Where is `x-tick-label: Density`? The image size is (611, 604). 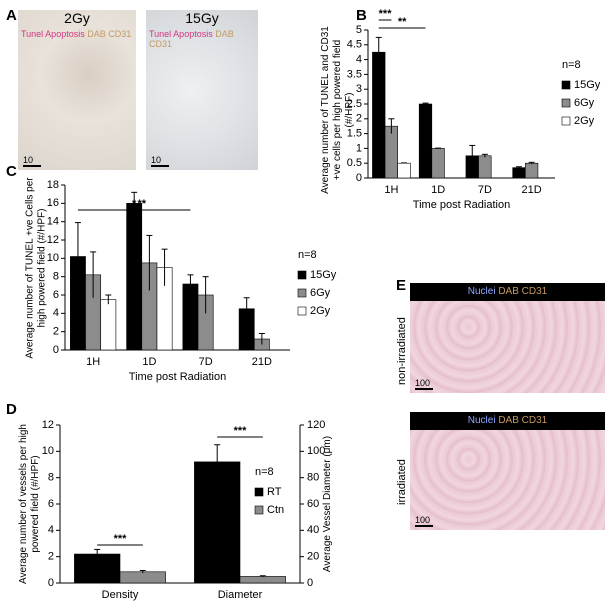 x-tick-label: Density is located at coordinates (120, 595).